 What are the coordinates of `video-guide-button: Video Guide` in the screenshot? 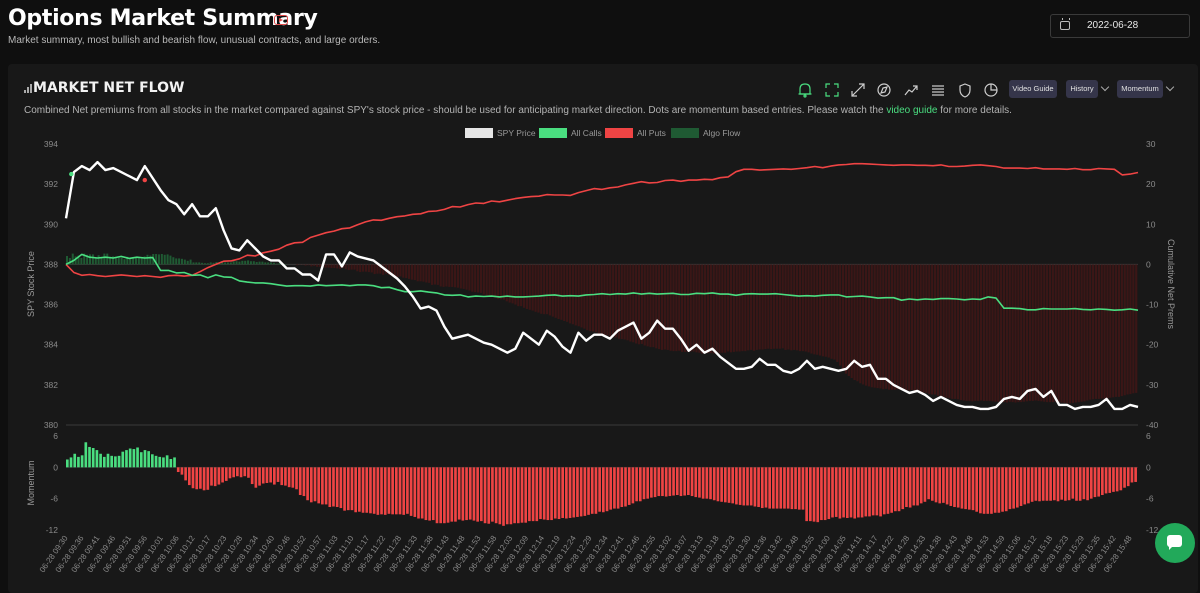 It's located at (1033, 89).